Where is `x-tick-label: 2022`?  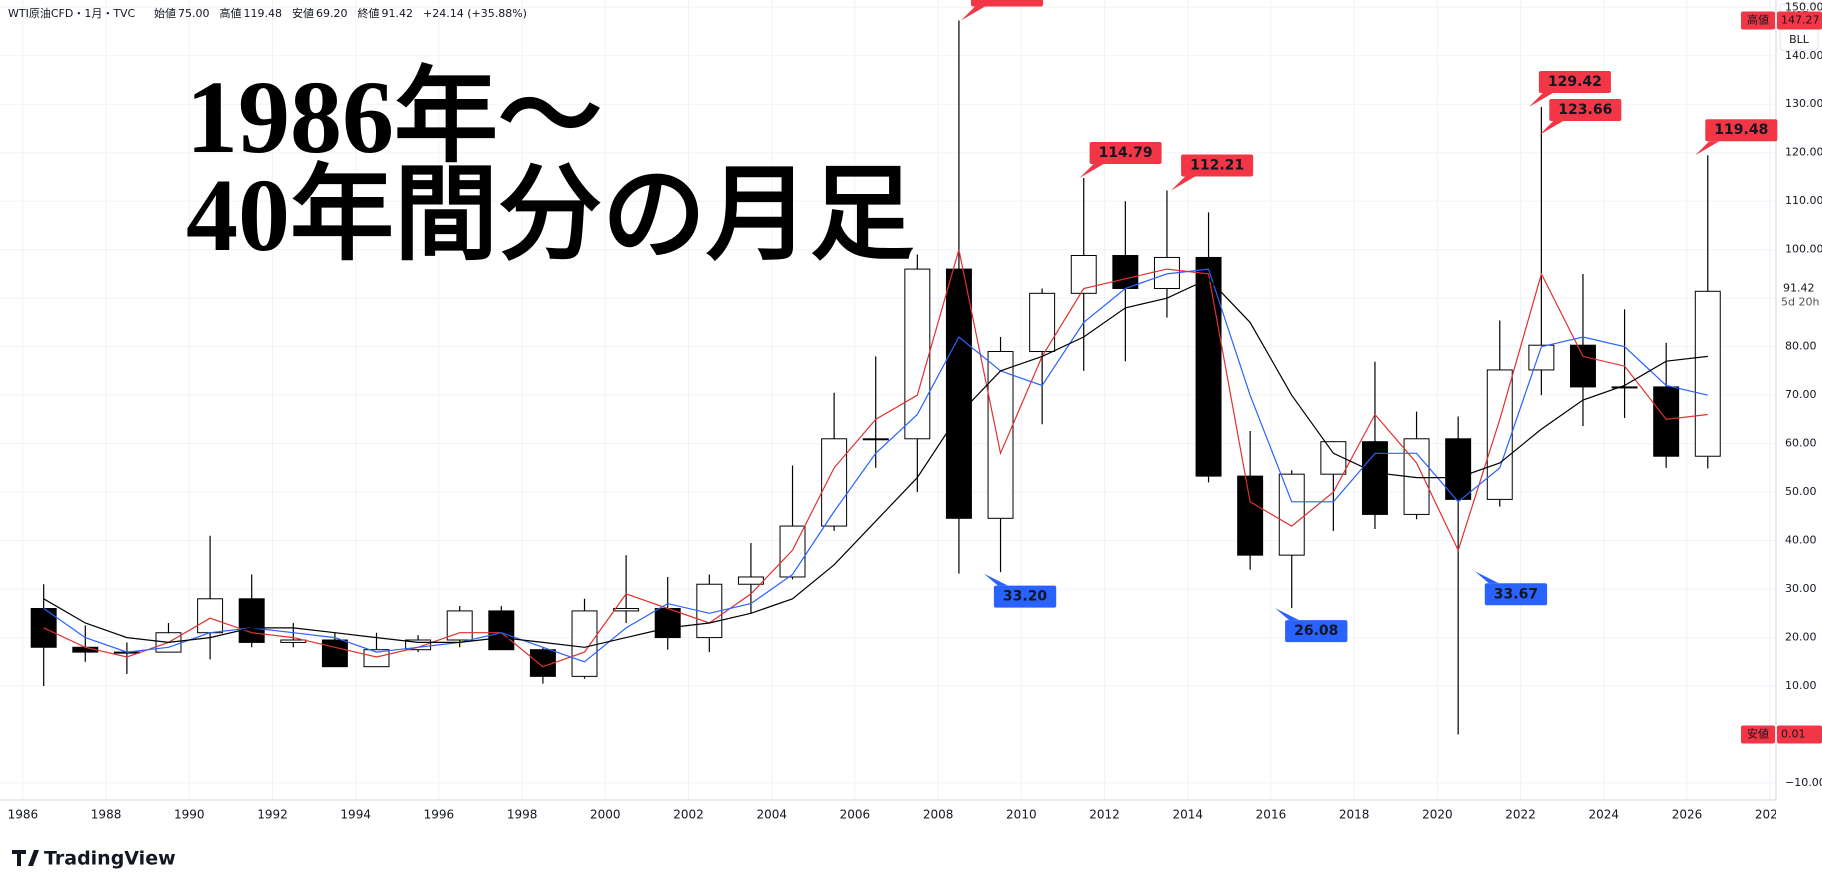 x-tick-label: 2022 is located at coordinates (1520, 815).